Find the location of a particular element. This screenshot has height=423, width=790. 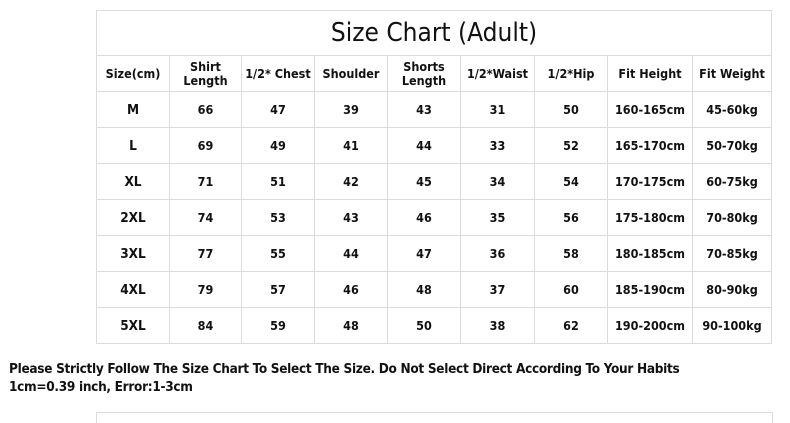

table-cell: 42 is located at coordinates (351, 181).